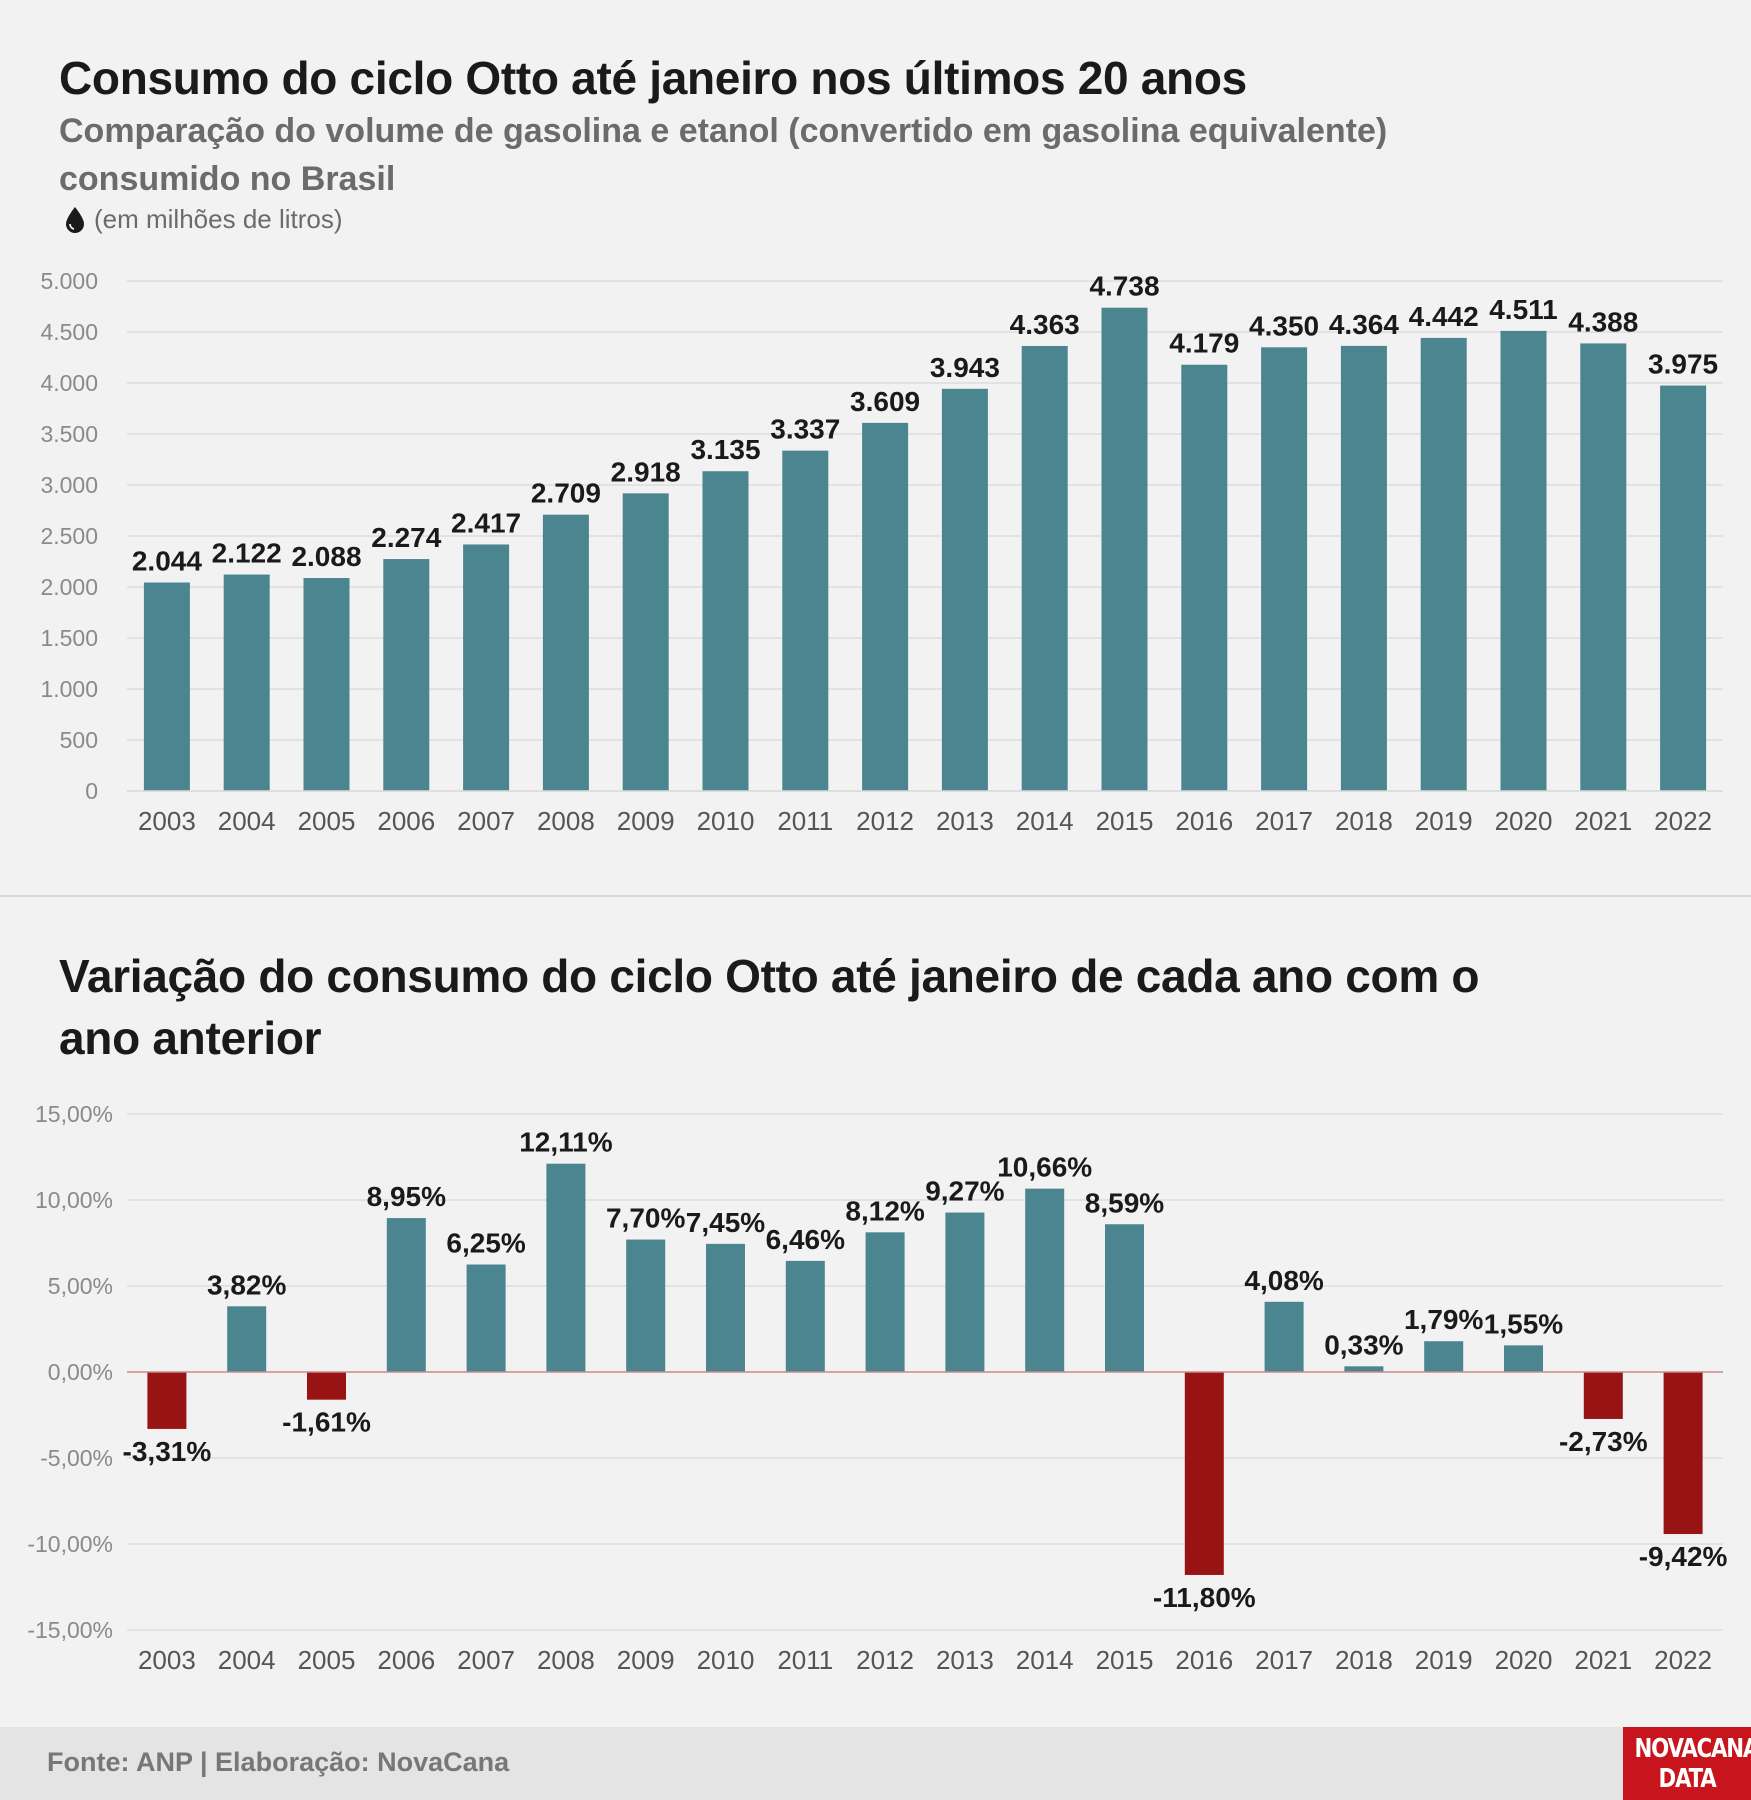  What do you see at coordinates (326, 556) in the screenshot?
I see `data-label: 2.088` at bounding box center [326, 556].